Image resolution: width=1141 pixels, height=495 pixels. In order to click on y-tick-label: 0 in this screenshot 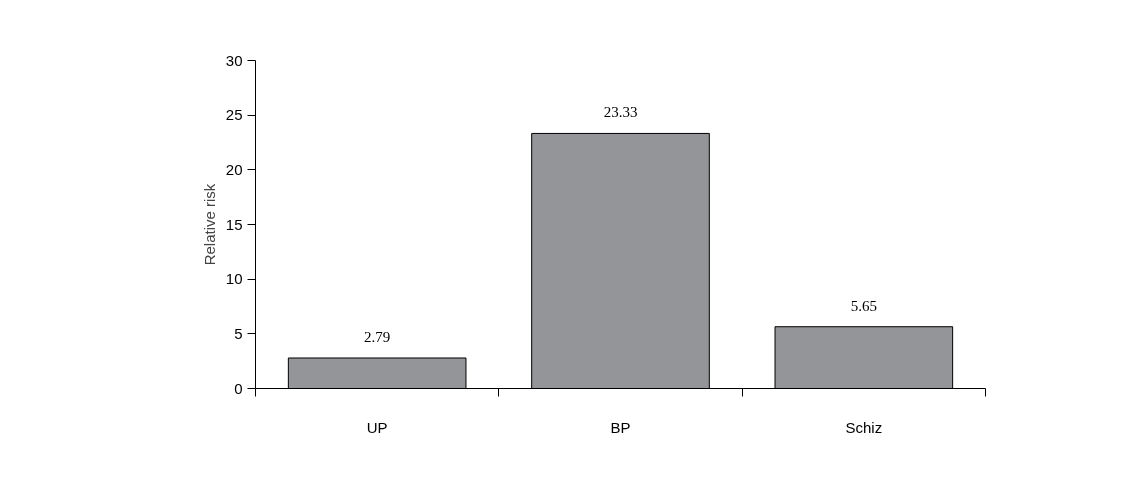, I will do `click(238, 388)`.